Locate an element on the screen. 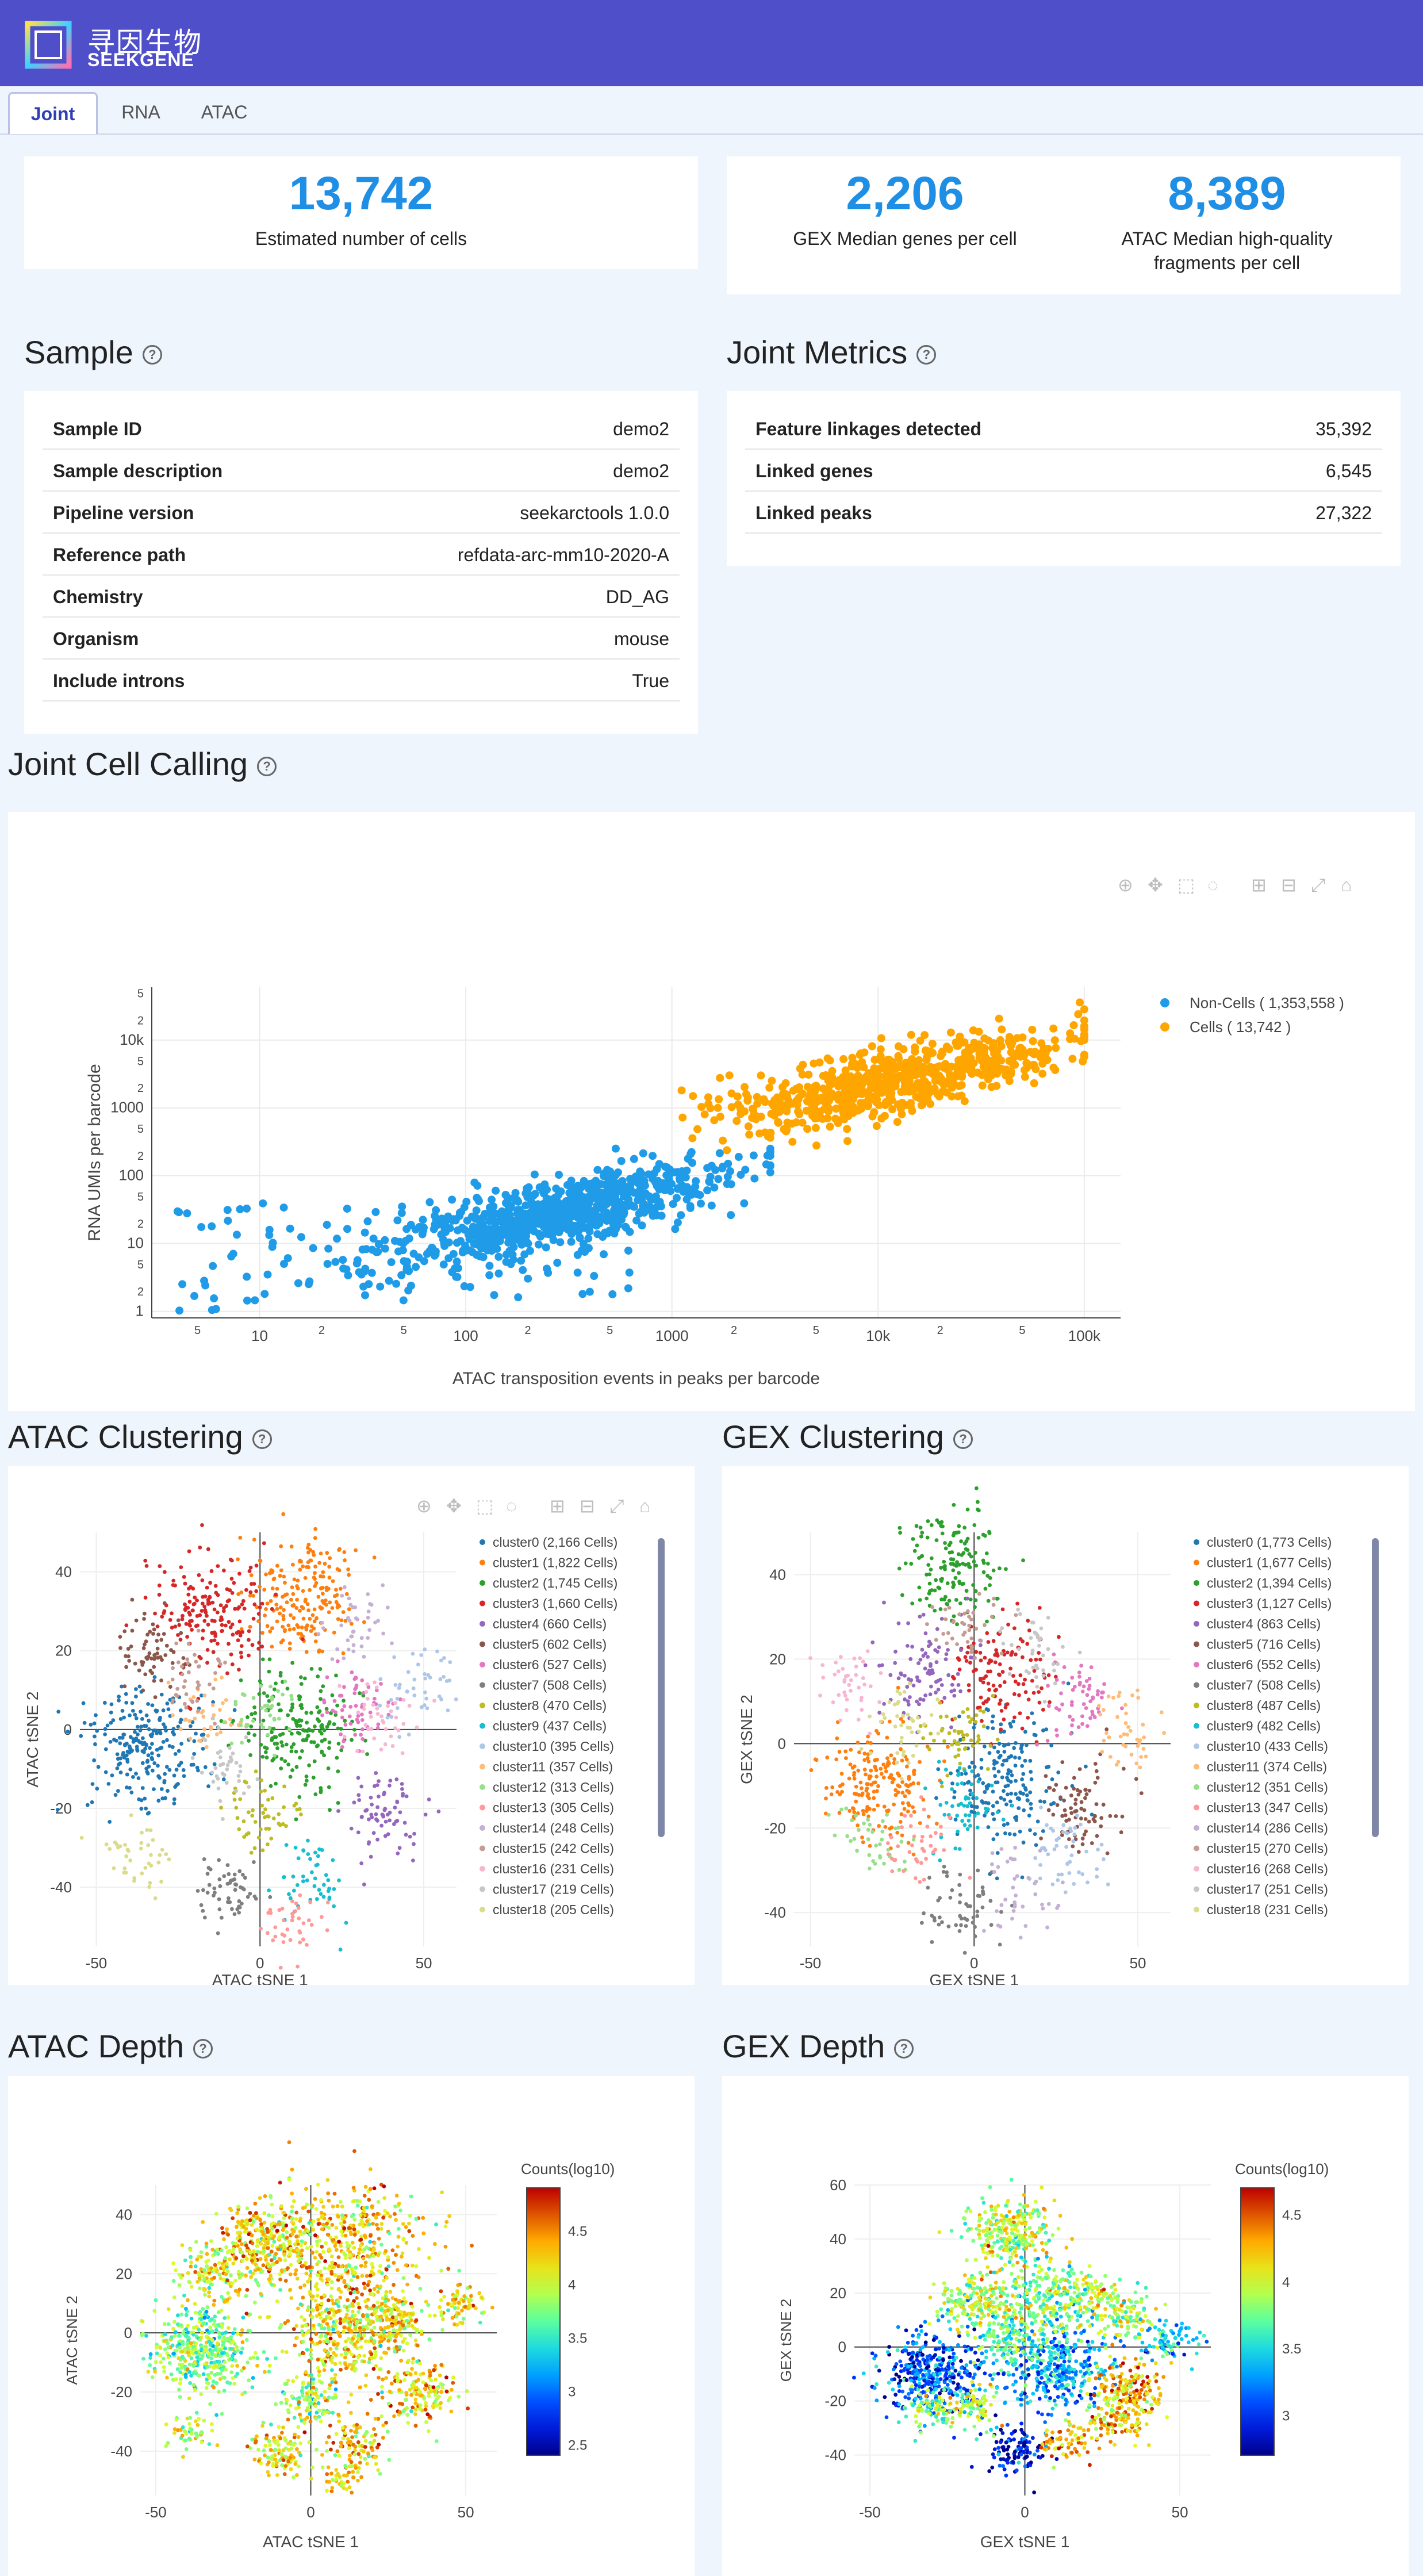 The height and width of the screenshot is (2576, 1423). x-axis-label: GEX tSNE 1 is located at coordinates (974, 1978).